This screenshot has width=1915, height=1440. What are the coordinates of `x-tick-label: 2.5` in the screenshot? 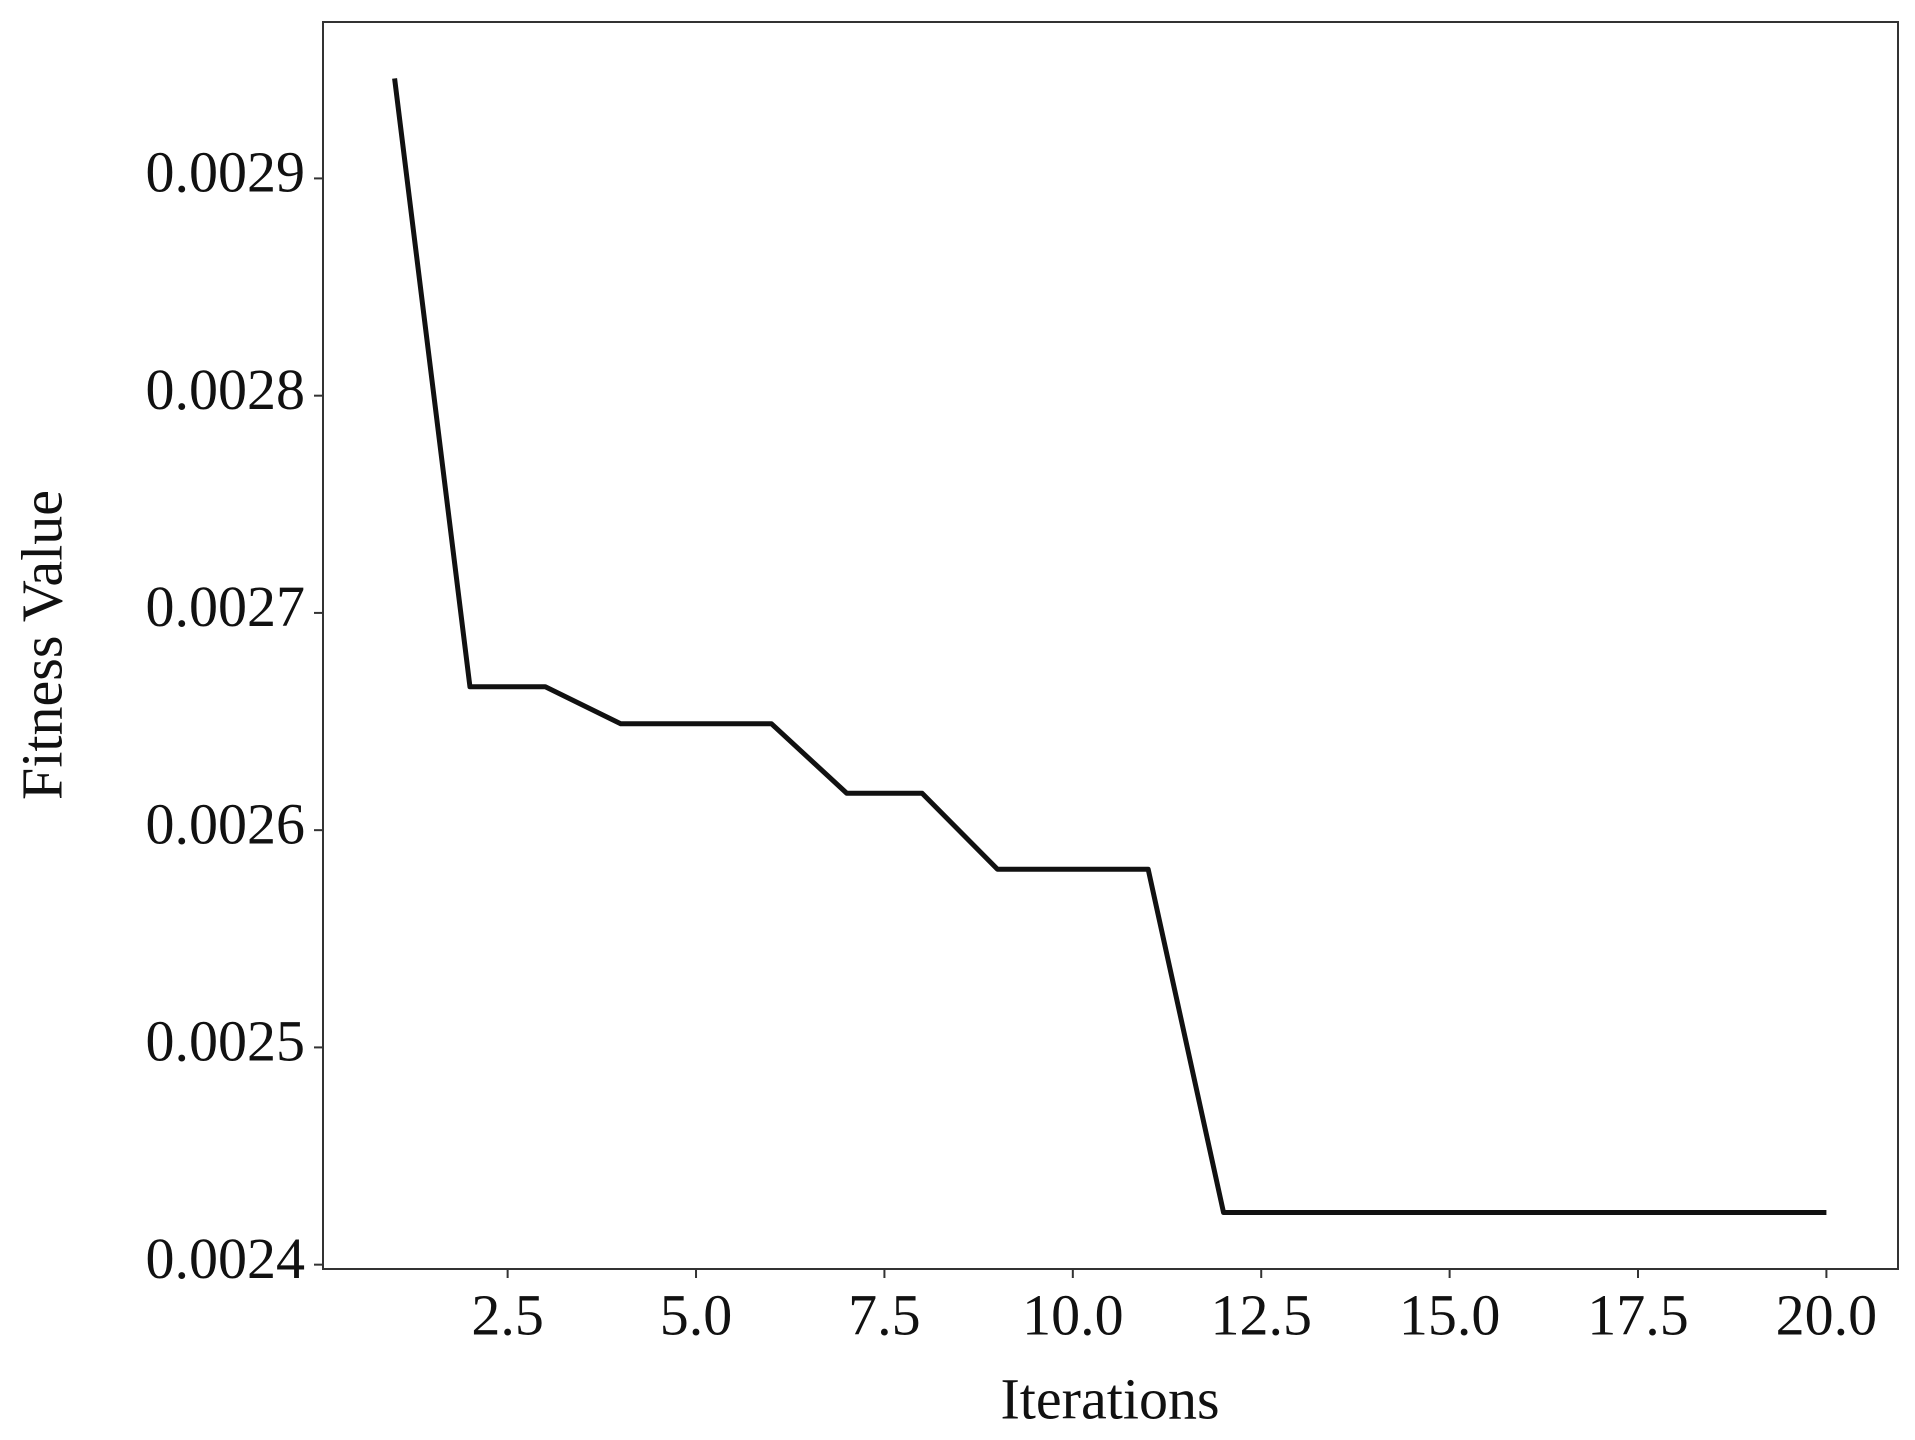 It's located at (507, 1314).